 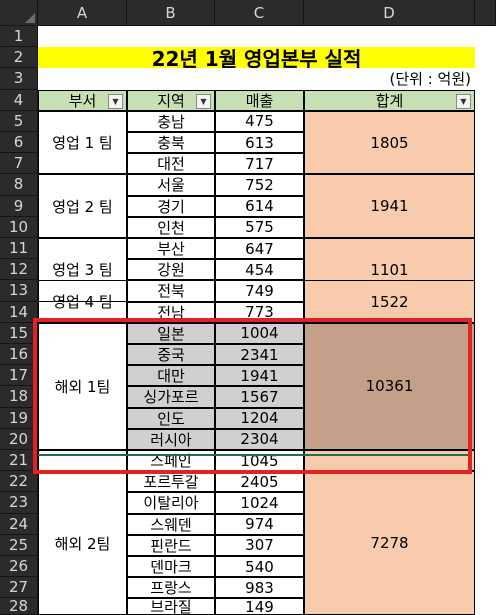 I want to click on header-region: 지역 ▼, so click(x=171, y=100).